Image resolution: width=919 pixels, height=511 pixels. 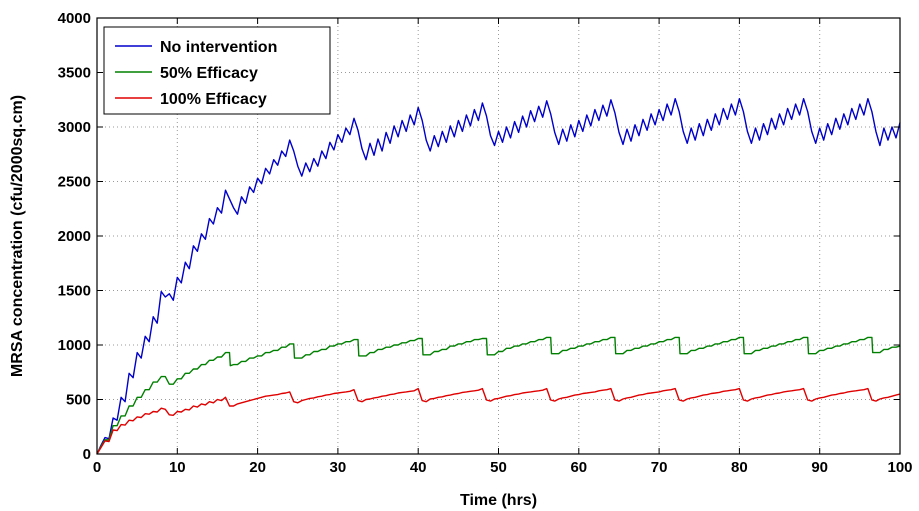 I want to click on y-tick-label: 500, so click(x=78, y=400).